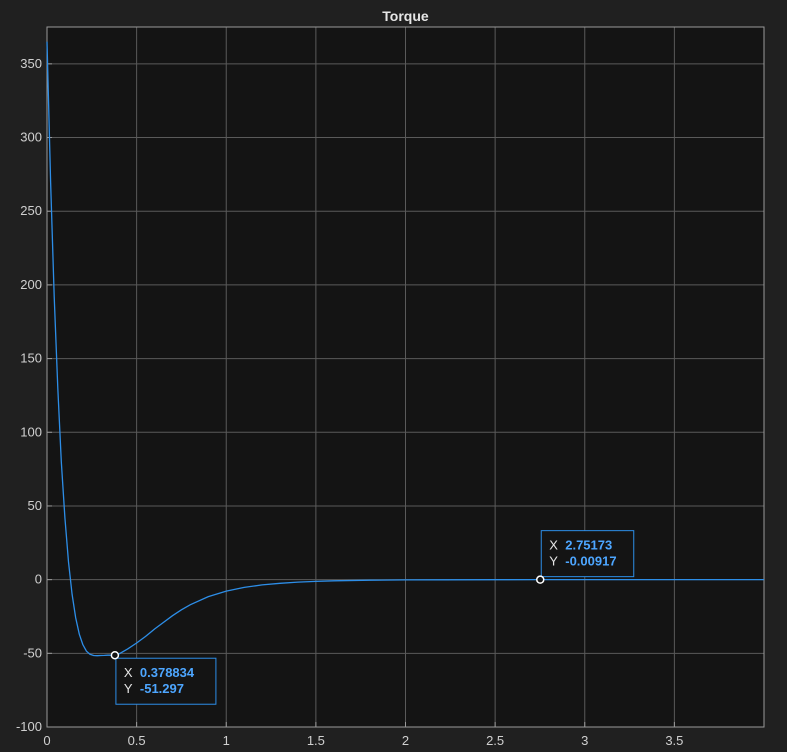  What do you see at coordinates (162, 688) in the screenshot?
I see `datatip-y-value: -51.297` at bounding box center [162, 688].